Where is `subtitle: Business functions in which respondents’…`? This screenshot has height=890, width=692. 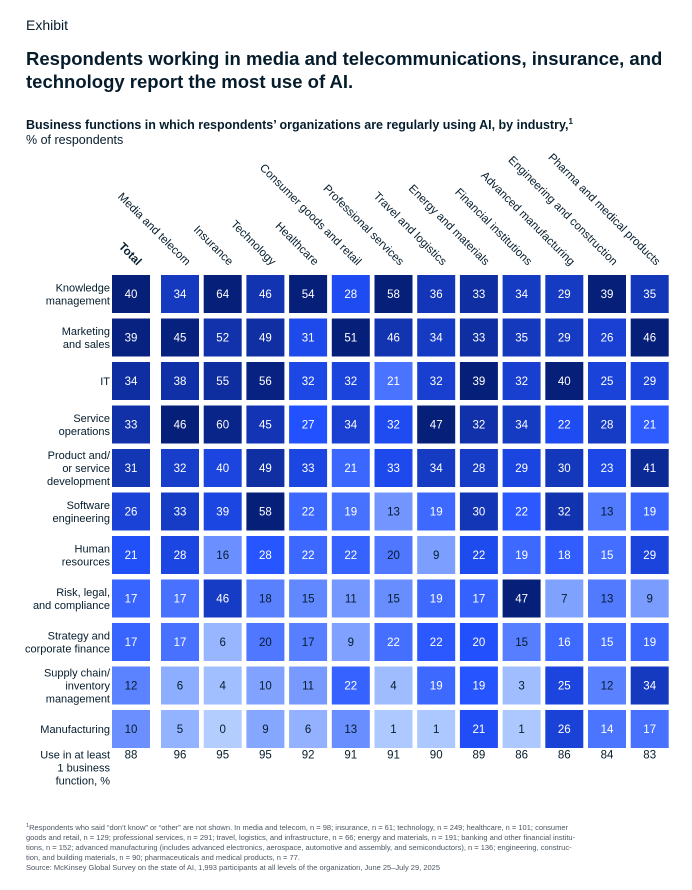
subtitle: Business functions in which respondents’… is located at coordinates (299, 124).